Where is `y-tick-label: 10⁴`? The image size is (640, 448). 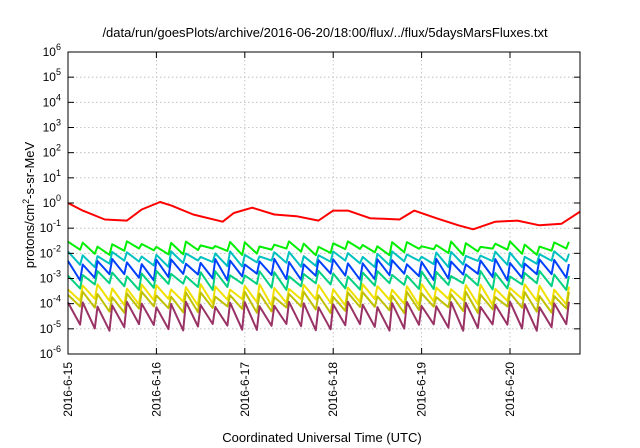 y-tick-label: 10⁴ is located at coordinates (52, 100).